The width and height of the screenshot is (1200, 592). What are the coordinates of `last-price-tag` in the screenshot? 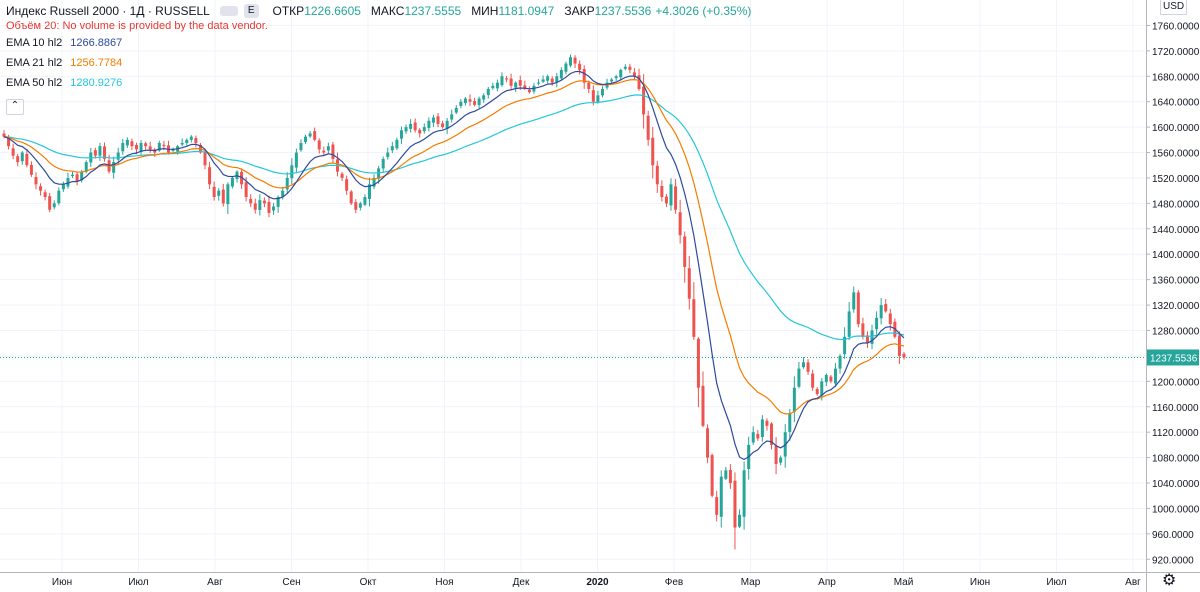 It's located at (1173, 357).